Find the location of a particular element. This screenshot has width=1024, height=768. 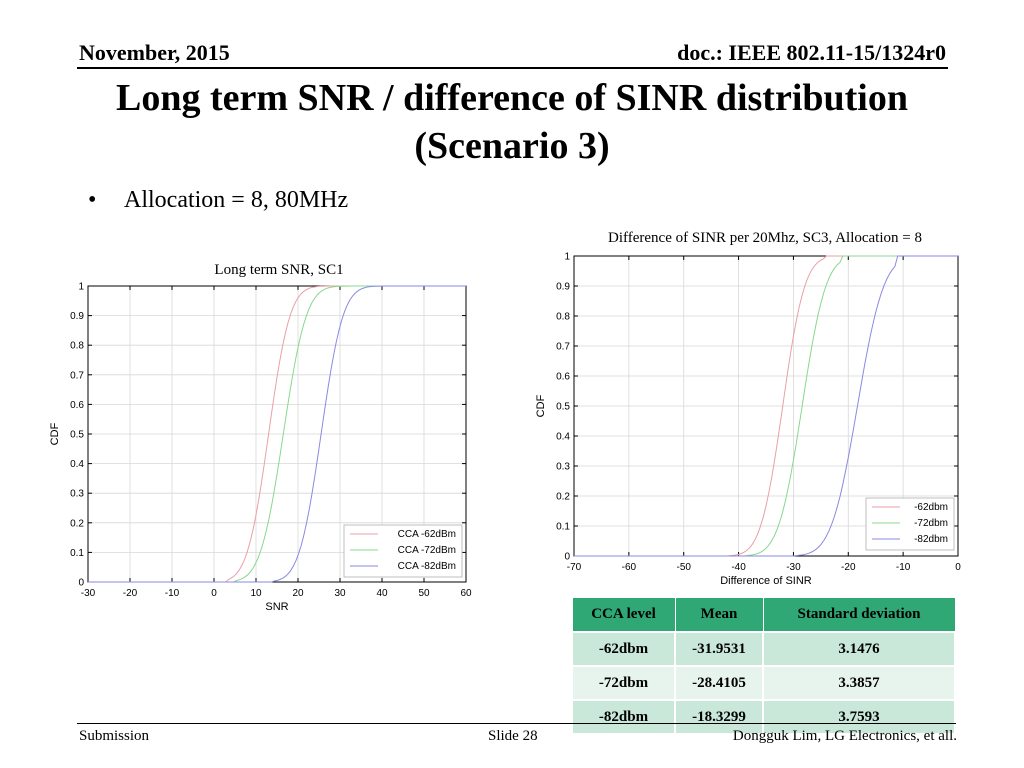

table-row: -72dbm -28.4105 3.3857 is located at coordinates (763, 683).